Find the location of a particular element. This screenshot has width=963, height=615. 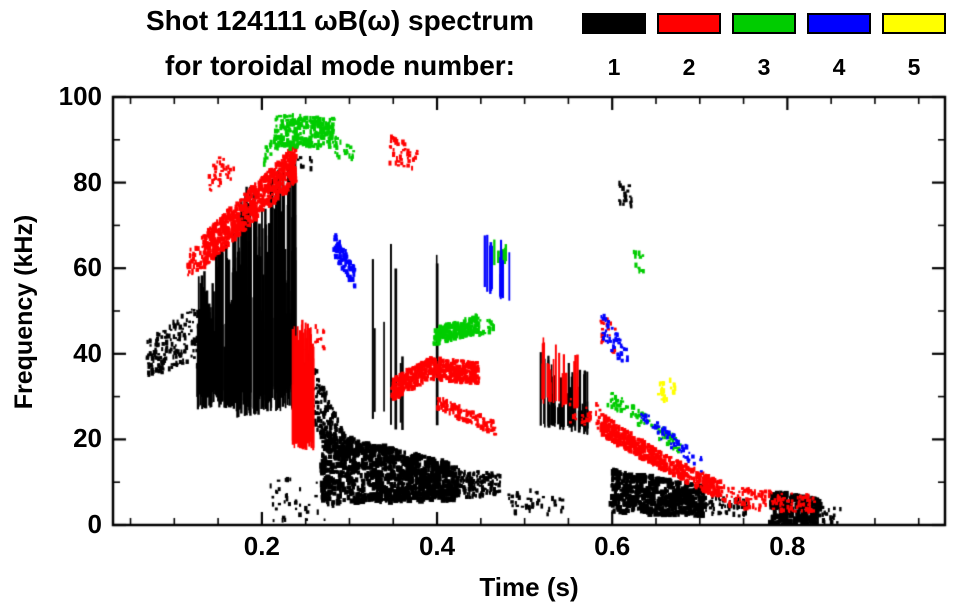

legend-label-mode-4: 4 is located at coordinates (839, 67).